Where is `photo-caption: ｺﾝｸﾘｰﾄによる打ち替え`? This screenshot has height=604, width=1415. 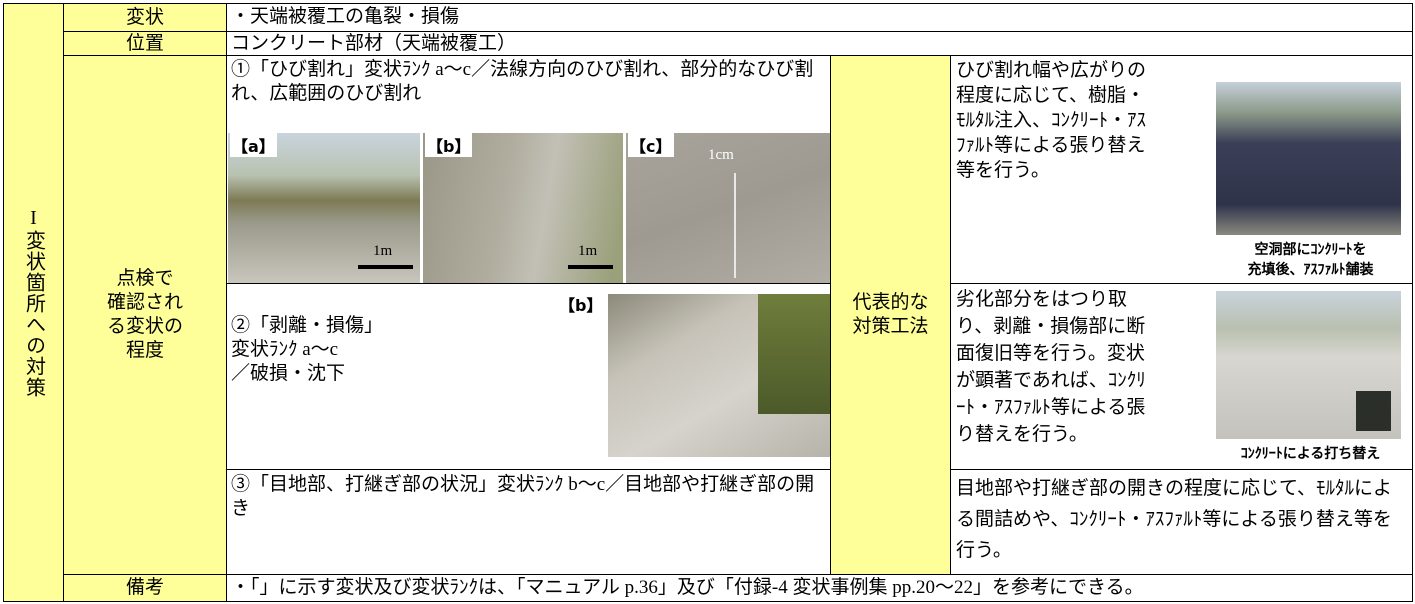 photo-caption: ｺﾝｸﾘｰﾄによる打ち替え is located at coordinates (1310, 454).